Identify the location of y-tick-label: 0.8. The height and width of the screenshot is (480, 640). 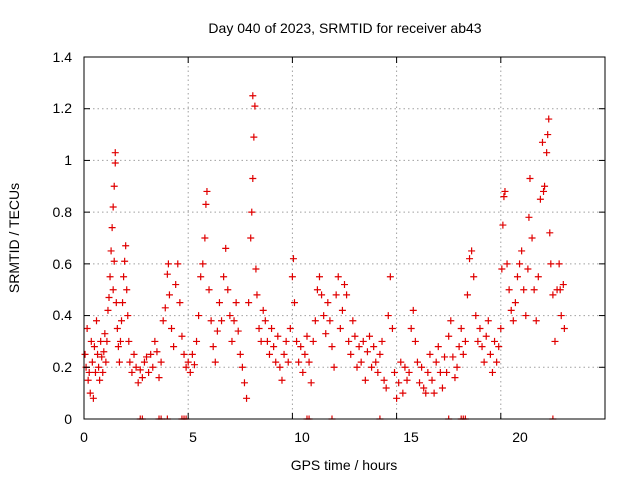
(63, 212).